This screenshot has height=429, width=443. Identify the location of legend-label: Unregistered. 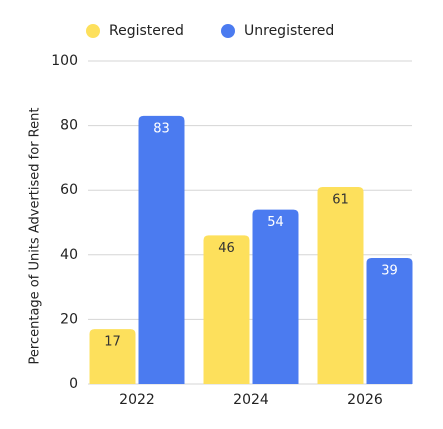
(289, 31).